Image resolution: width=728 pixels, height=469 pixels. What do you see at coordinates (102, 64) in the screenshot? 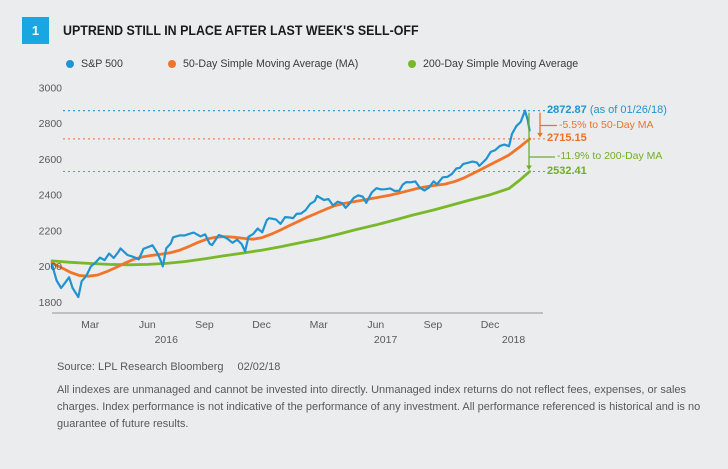
I see `legend-label-sp500: S&P 500` at bounding box center [102, 64].